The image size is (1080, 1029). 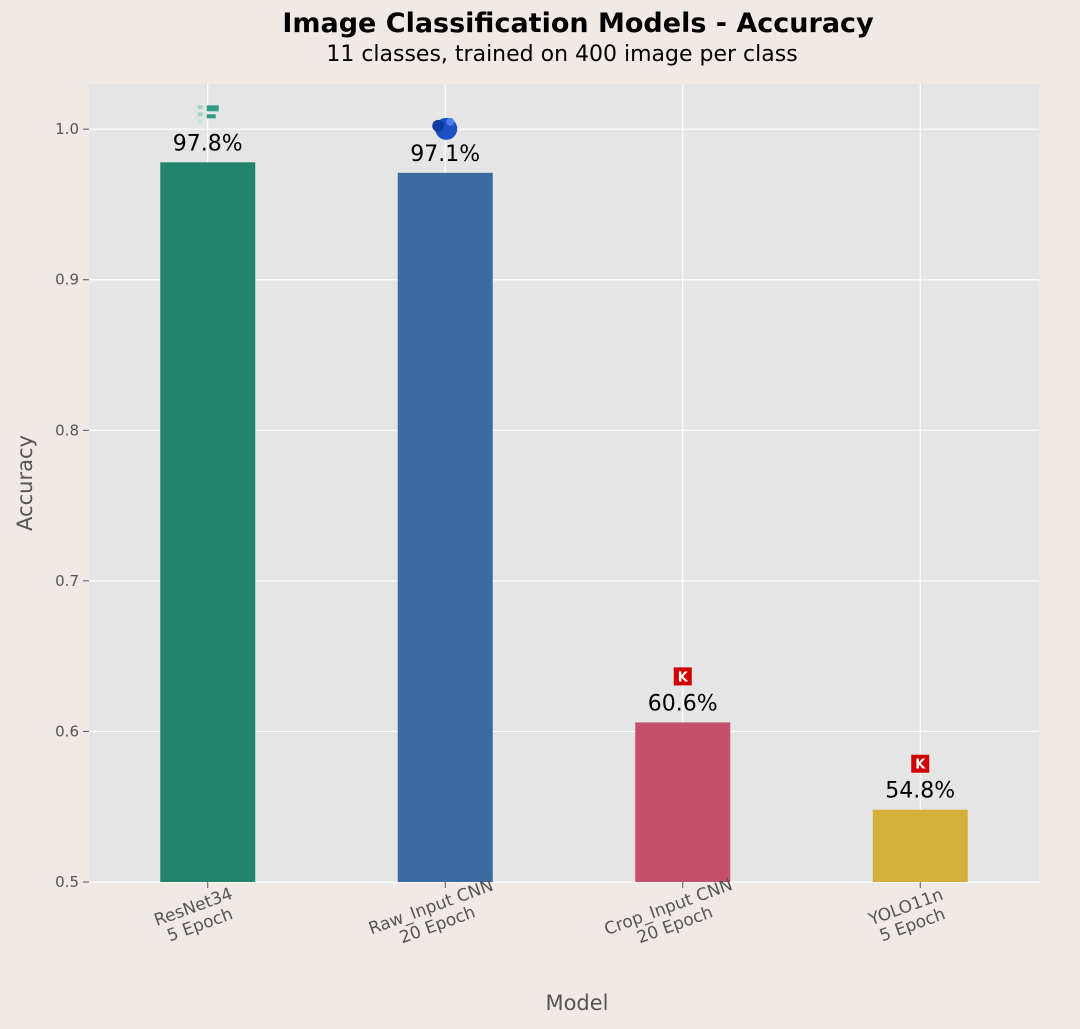 What do you see at coordinates (683, 703) in the screenshot?
I see `bar-value-label: 60.6%` at bounding box center [683, 703].